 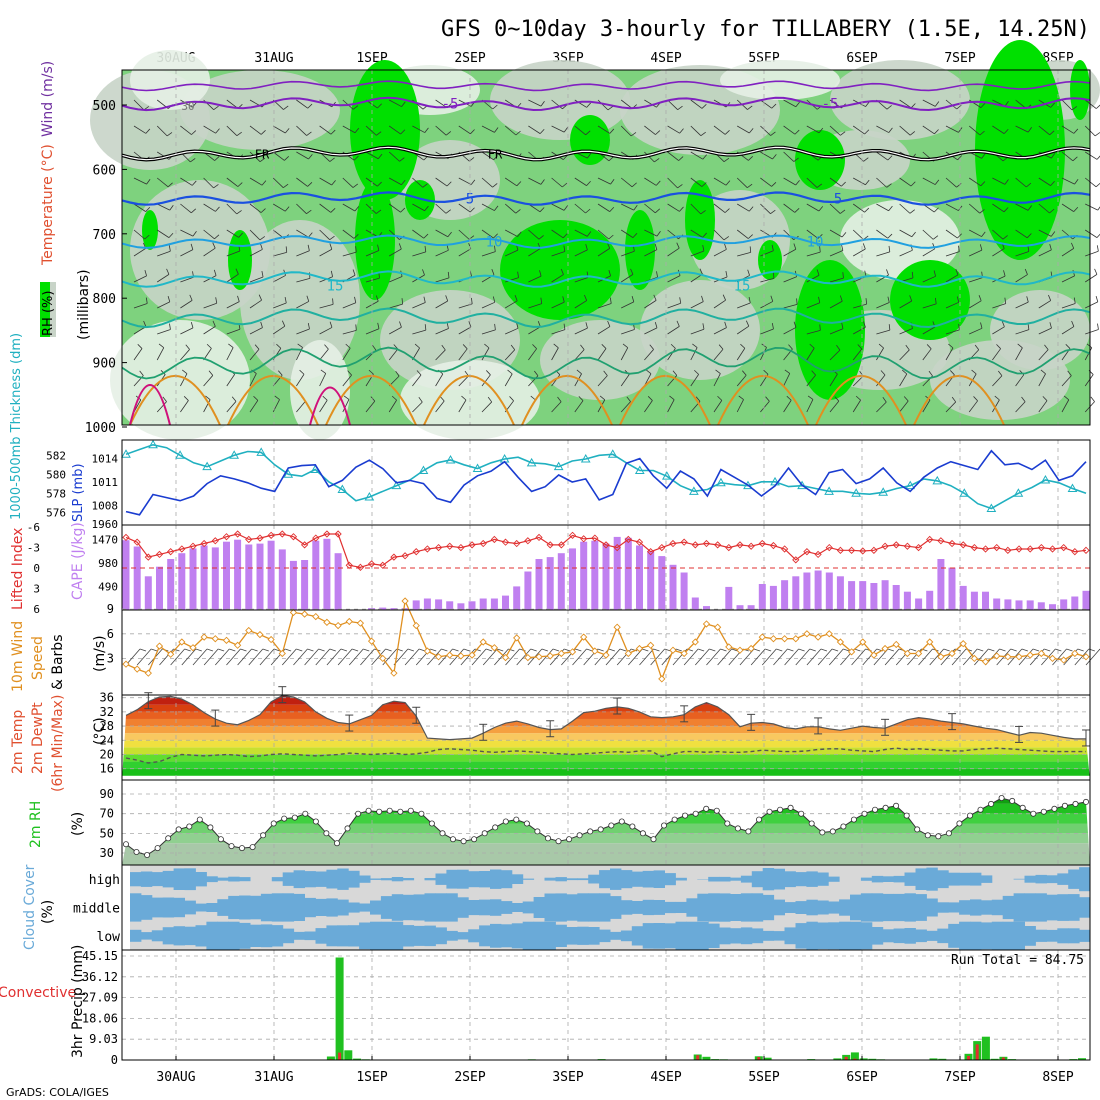 What do you see at coordinates (78, 561) in the screenshot?
I see `cape-axis-label: CAPE (J/kg)` at bounding box center [78, 561].